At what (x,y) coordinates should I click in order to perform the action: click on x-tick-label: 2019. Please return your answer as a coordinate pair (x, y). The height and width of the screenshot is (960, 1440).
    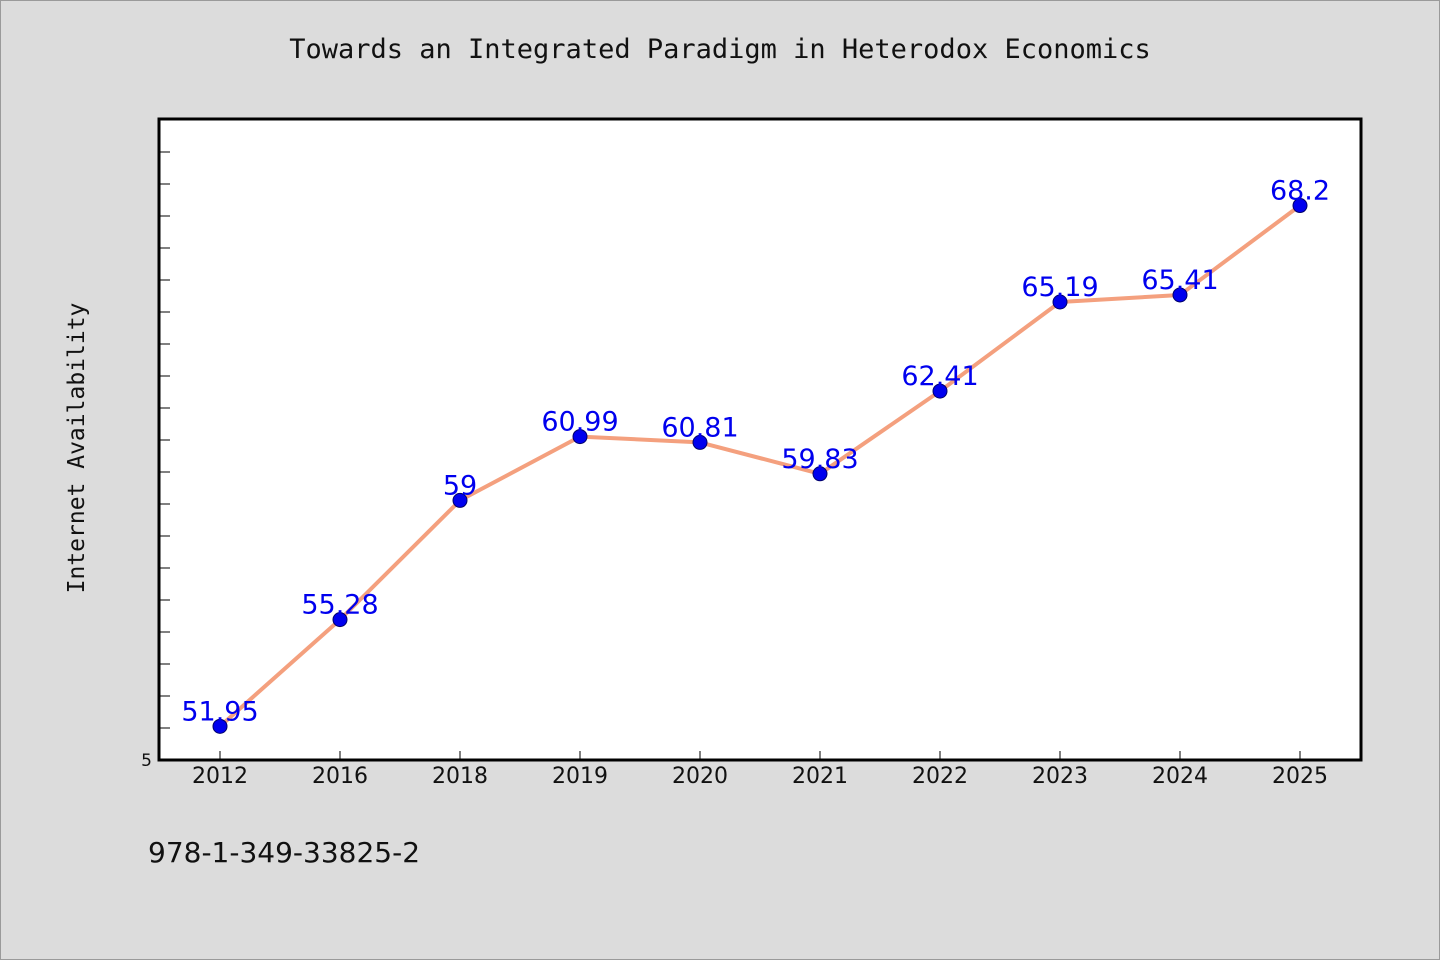
    Looking at the image, I should click on (580, 776).